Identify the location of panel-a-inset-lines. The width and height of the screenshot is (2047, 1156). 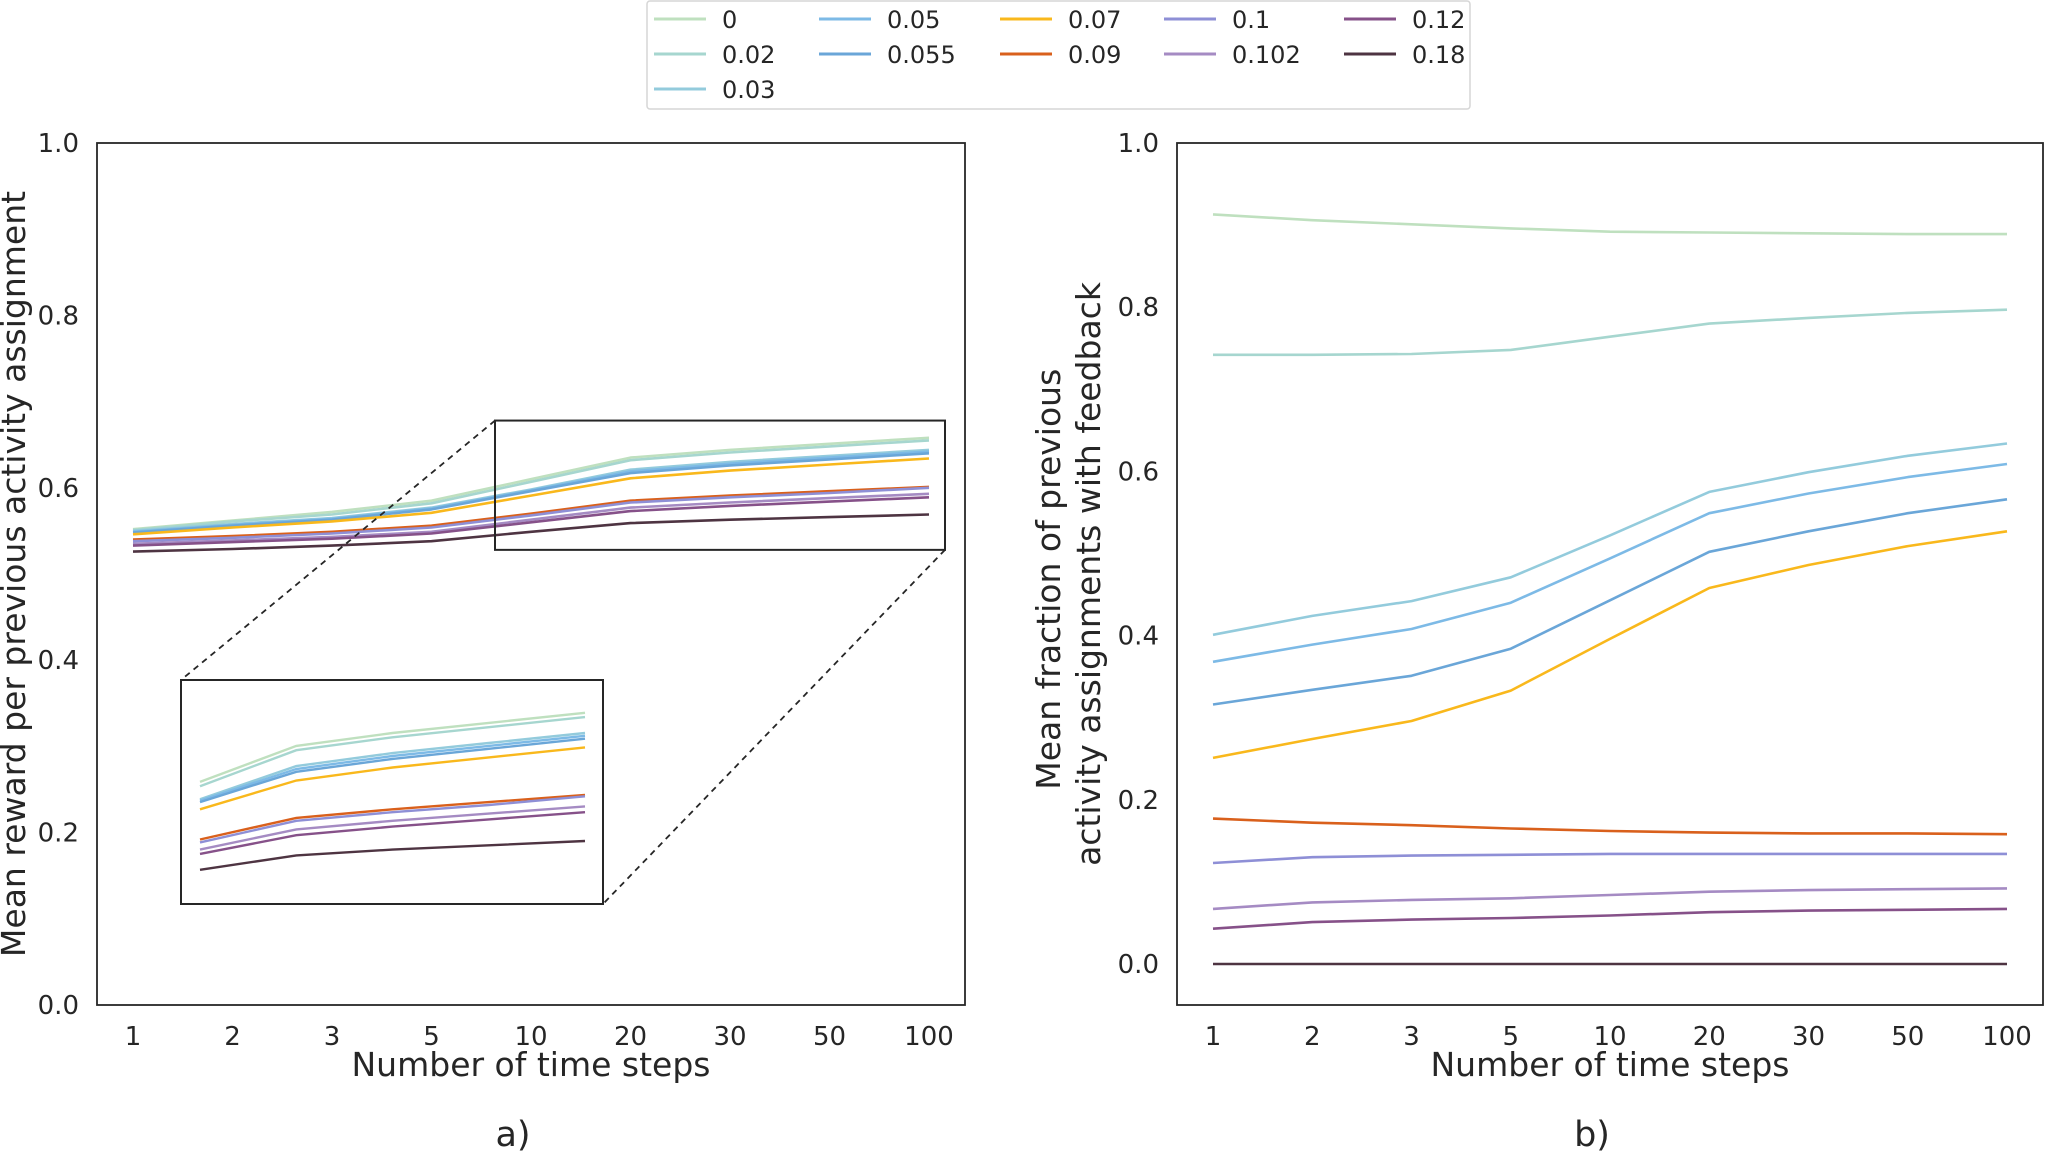
(392, 791).